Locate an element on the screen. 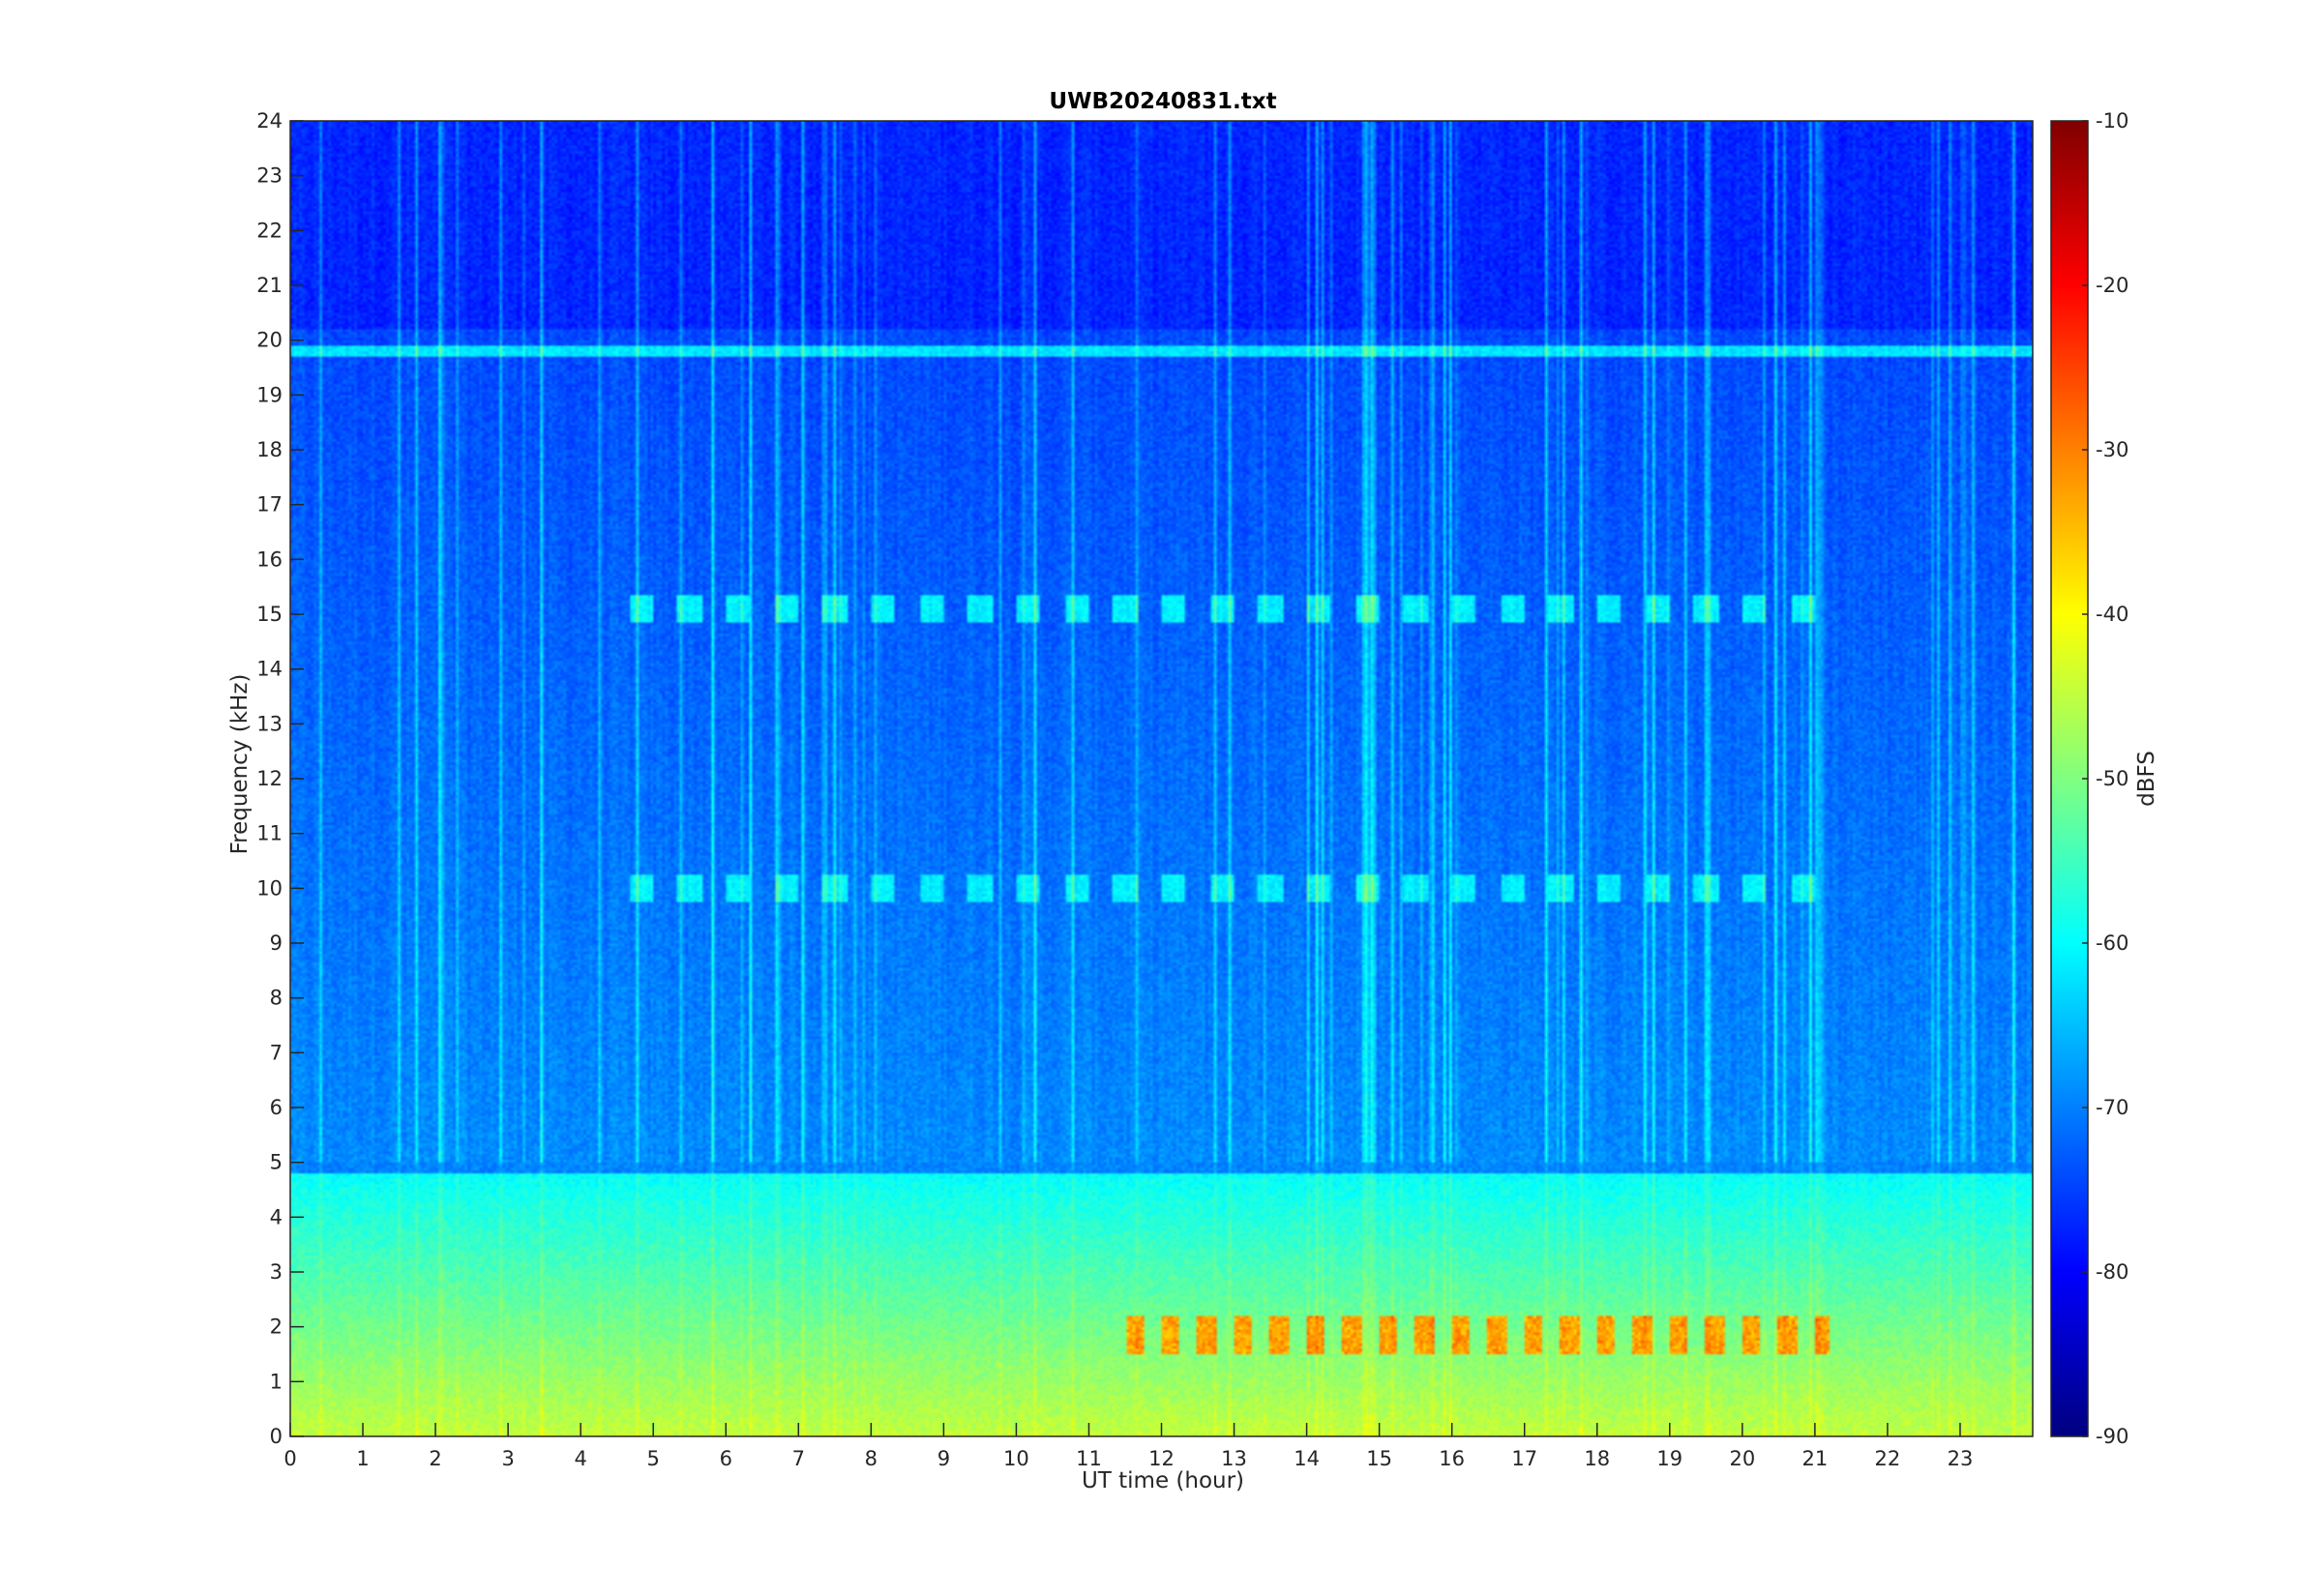 The image size is (2322, 1596). y-tick-label: 13 is located at coordinates (269, 723).